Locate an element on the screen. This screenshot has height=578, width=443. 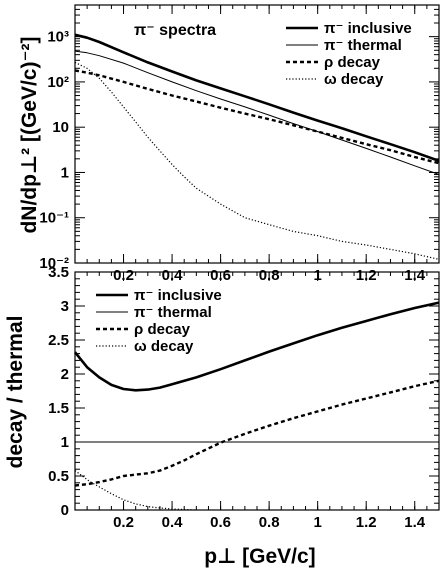
ratio-y-tick-label: 1 is located at coordinates (65, 442).